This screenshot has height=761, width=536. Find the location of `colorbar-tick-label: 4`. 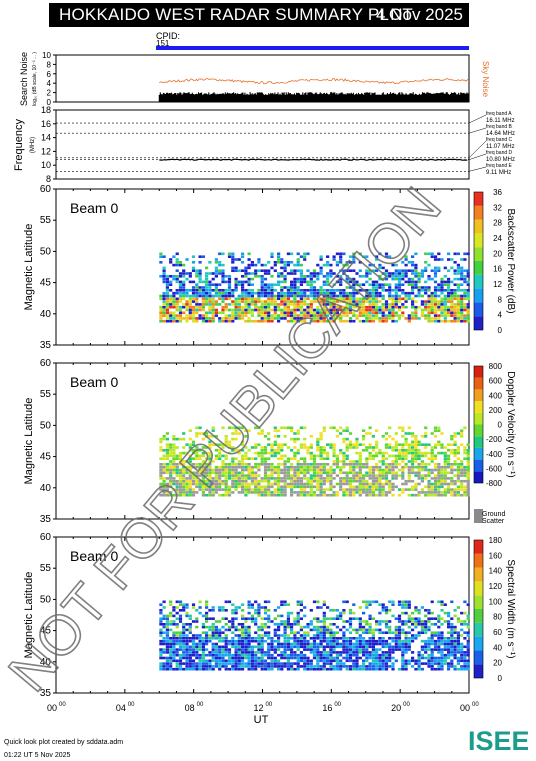

colorbar-tick-label: 4 is located at coordinates (500, 315).